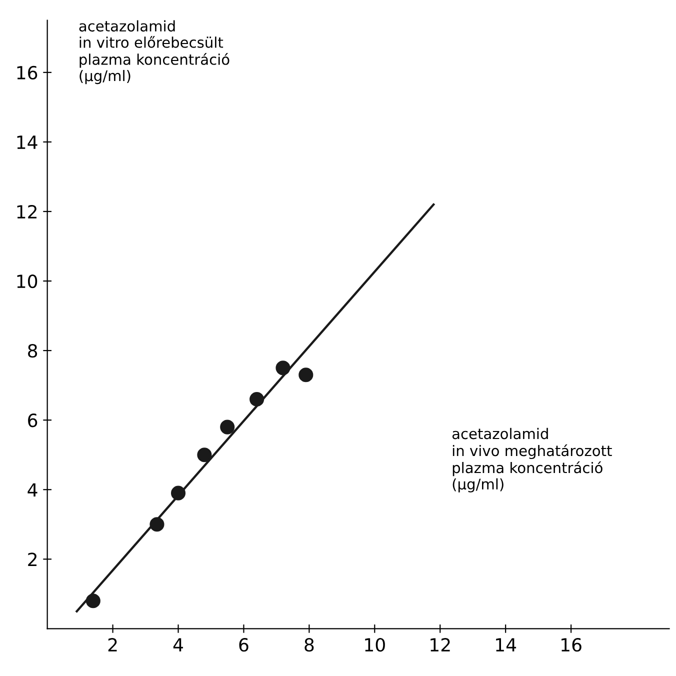 This screenshot has height=676, width=676. I want to click on x-tick-label: 14, so click(506, 645).